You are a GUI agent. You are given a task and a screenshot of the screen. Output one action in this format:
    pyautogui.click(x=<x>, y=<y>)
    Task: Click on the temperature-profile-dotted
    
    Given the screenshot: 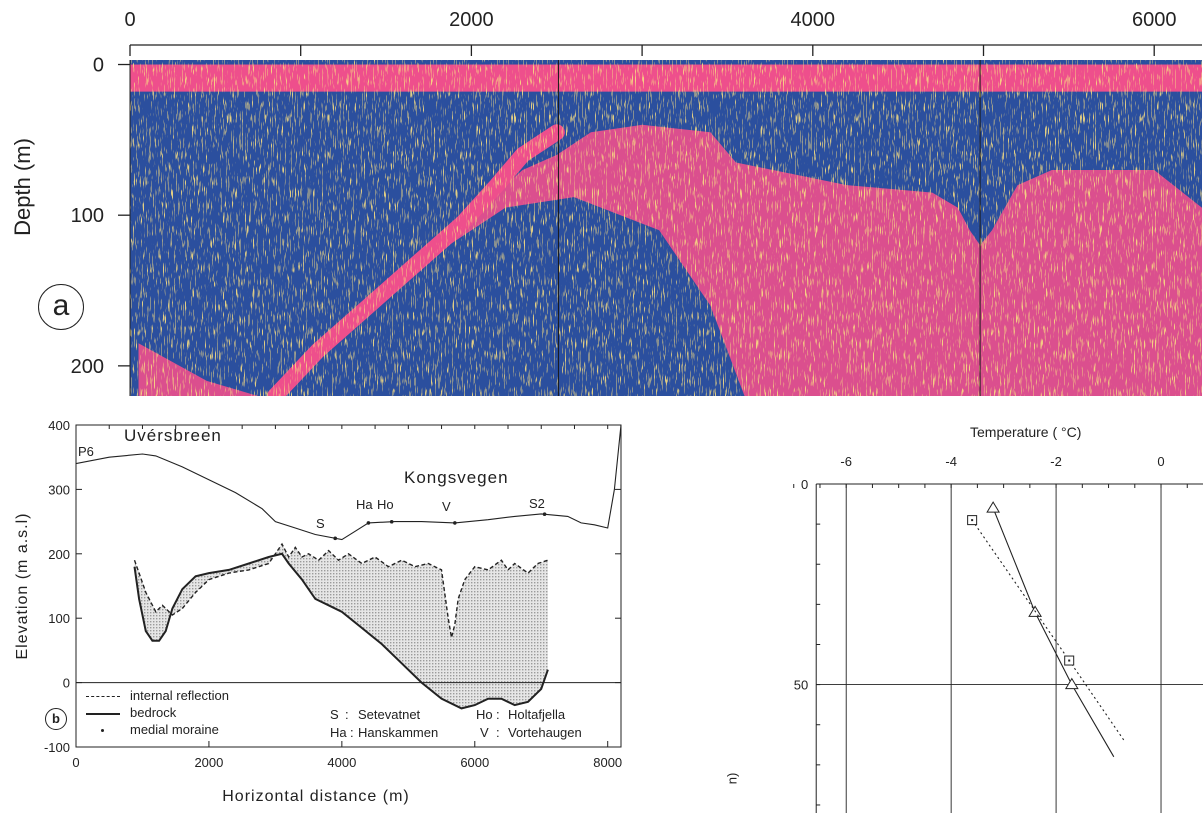 What is the action you would take?
    pyautogui.click(x=1048, y=630)
    